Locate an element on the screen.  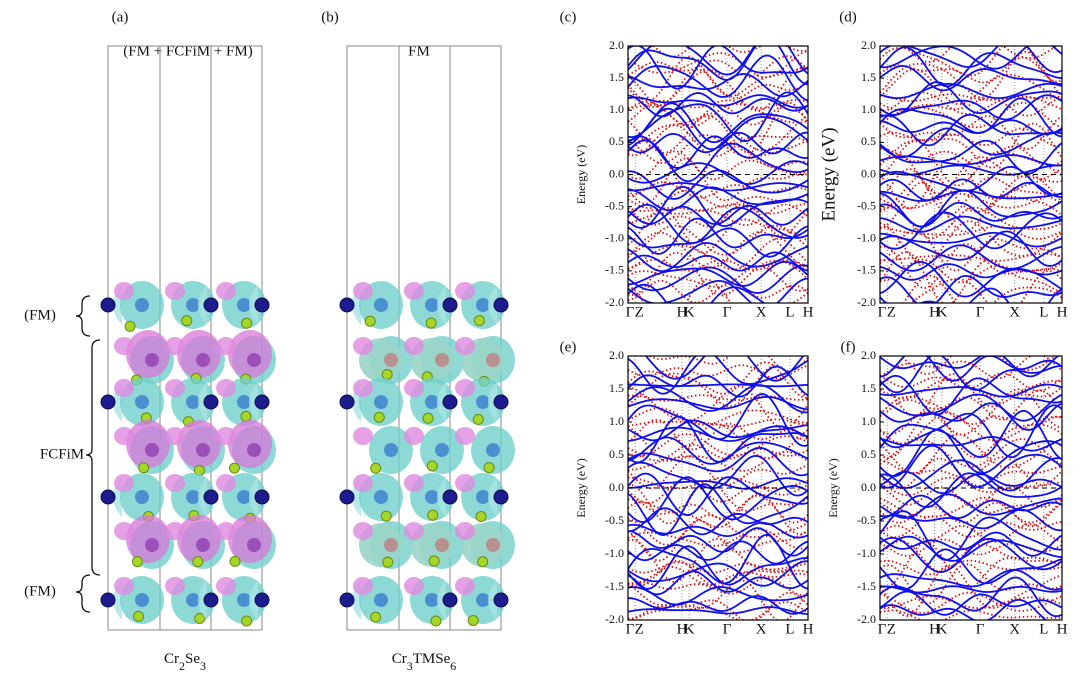
x-tick-label: X is located at coordinates (1014, 312).